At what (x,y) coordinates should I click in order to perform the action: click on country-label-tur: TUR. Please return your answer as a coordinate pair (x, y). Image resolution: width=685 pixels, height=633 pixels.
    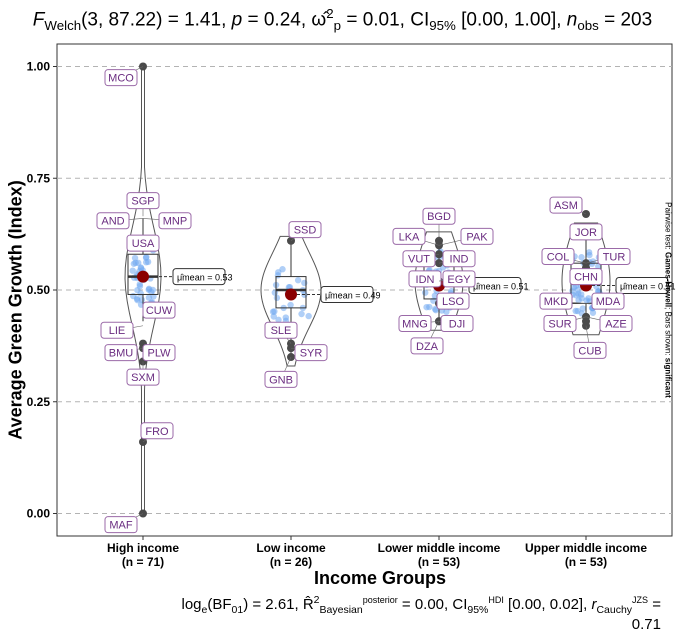
    Looking at the image, I should click on (614, 257).